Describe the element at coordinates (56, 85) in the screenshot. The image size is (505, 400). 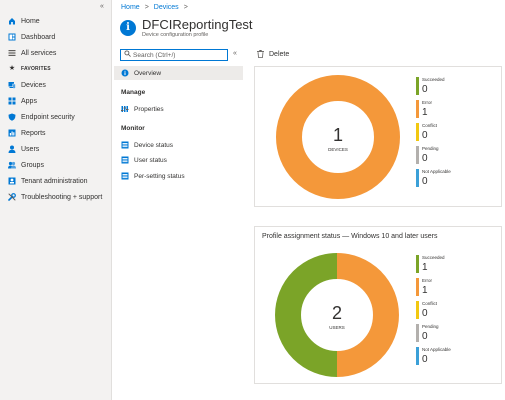
I see `nav-item-devices: Devices` at that location.